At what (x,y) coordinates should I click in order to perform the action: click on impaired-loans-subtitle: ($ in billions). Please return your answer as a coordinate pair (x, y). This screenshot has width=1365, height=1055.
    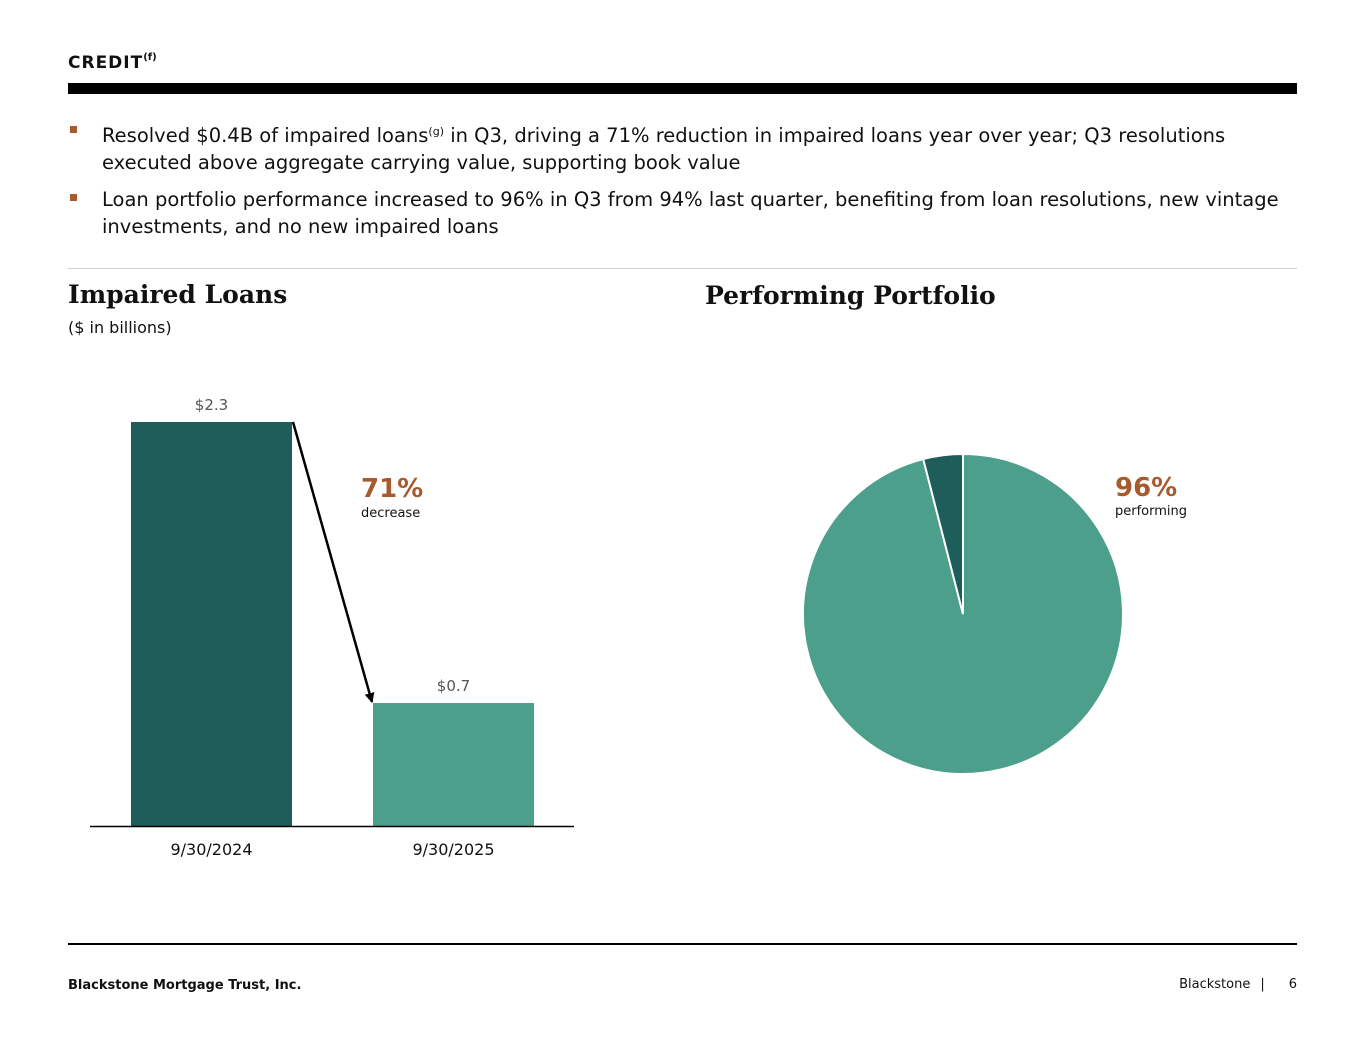
    Looking at the image, I should click on (120, 327).